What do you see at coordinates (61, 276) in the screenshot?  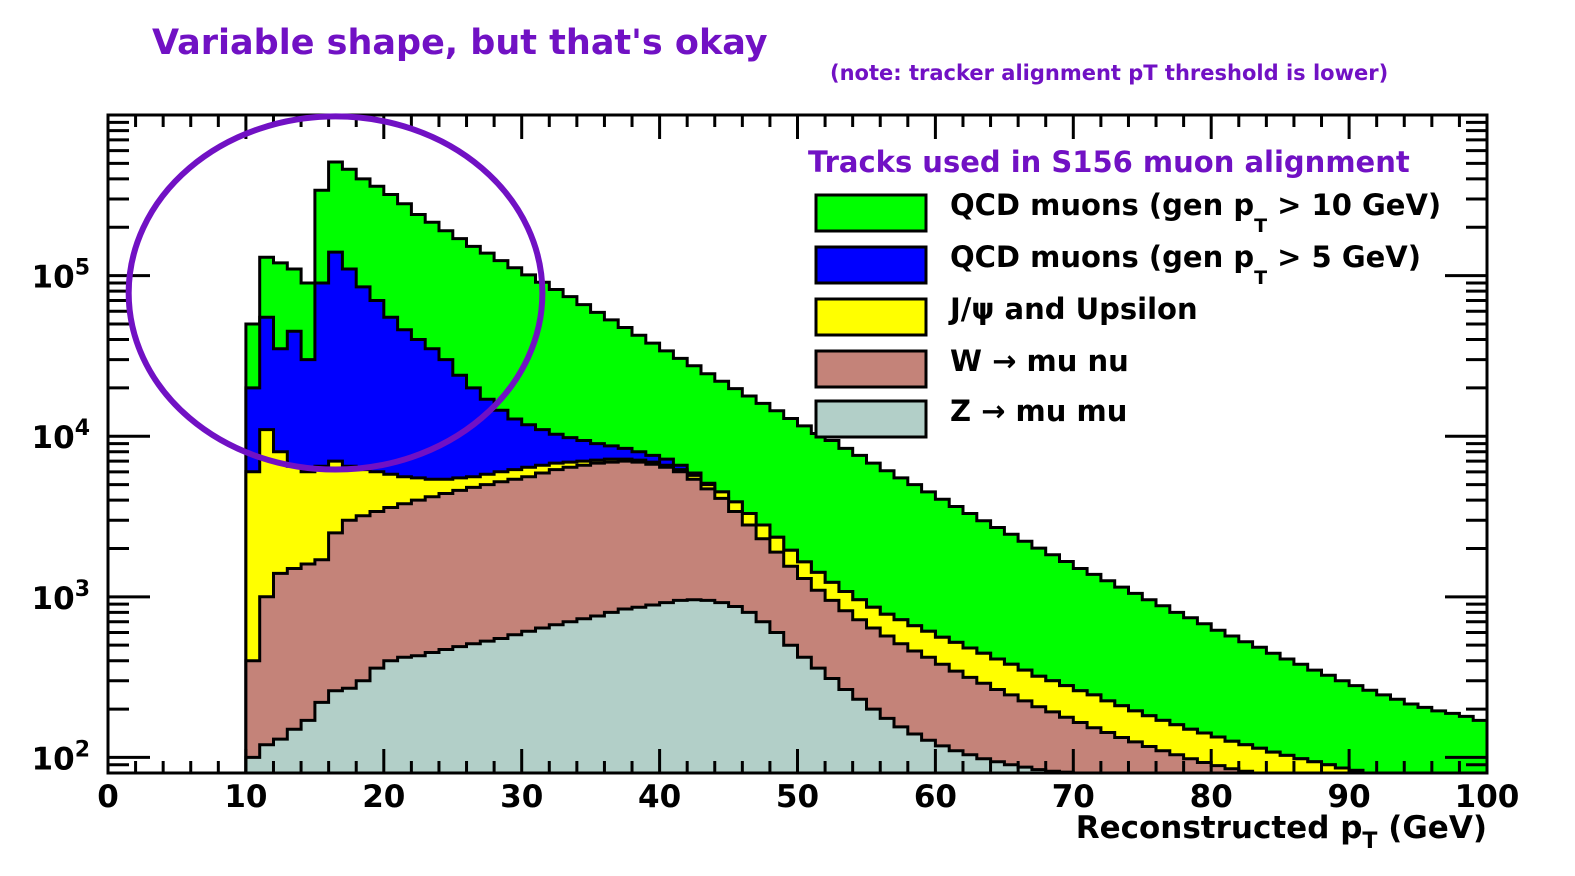 I see `y-tick-label: 10⁵` at bounding box center [61, 276].